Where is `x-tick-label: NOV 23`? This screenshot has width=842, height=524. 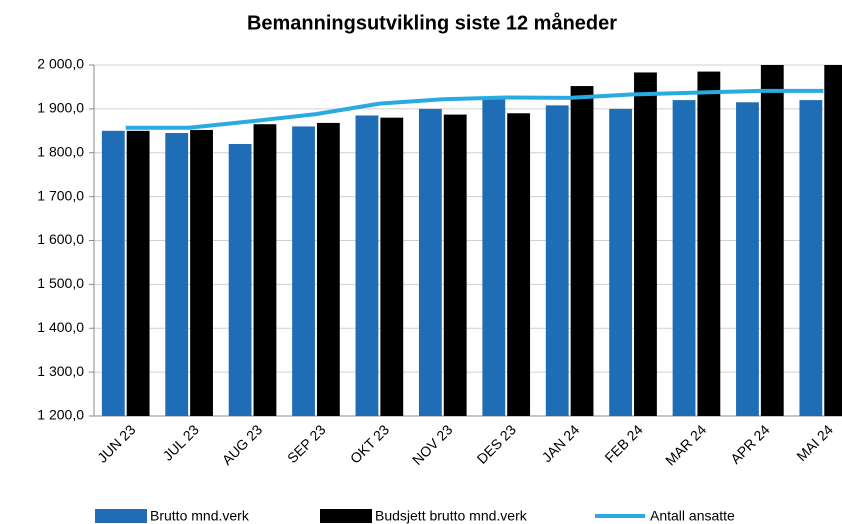
x-tick-label: NOV 23 is located at coordinates (432, 444).